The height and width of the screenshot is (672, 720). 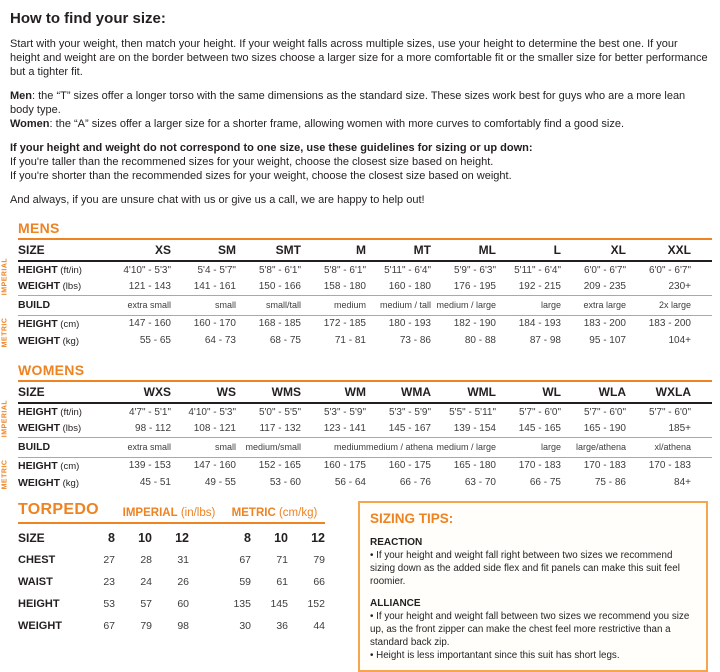 I want to click on cell: small/tall, so click(x=268, y=305).